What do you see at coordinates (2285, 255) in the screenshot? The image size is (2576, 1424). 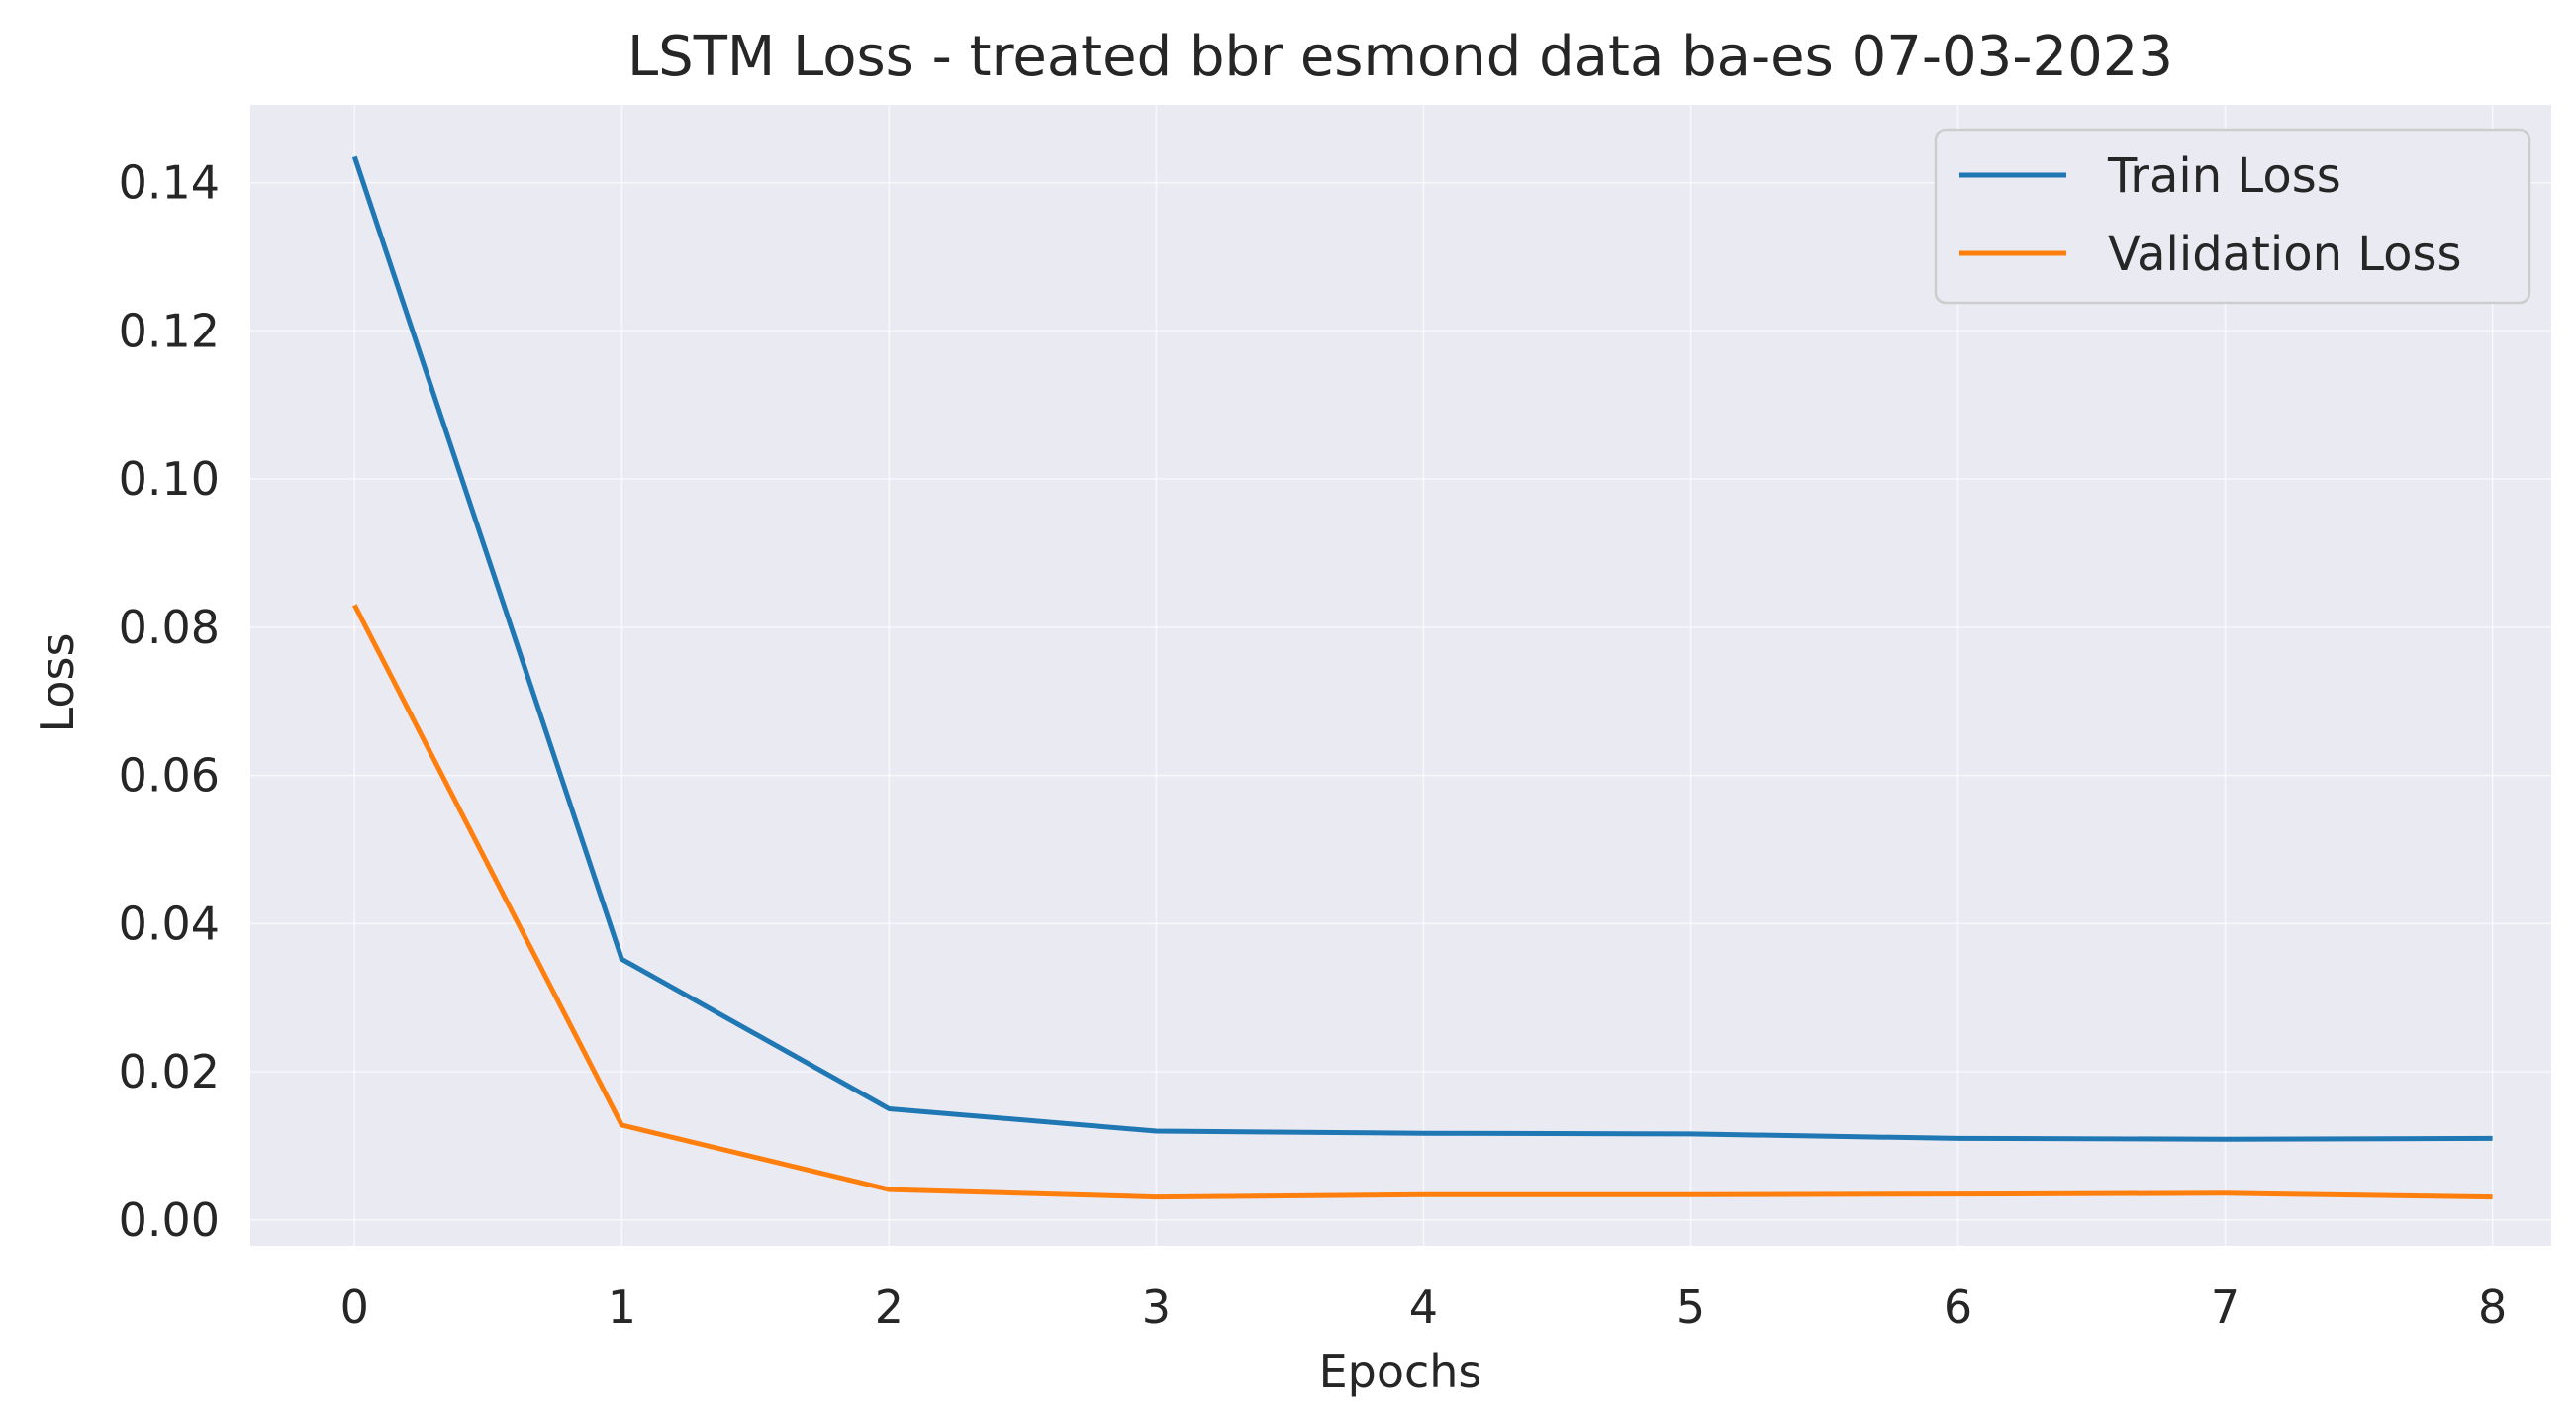 I see `legend-label-validation: Validation Loss` at bounding box center [2285, 255].